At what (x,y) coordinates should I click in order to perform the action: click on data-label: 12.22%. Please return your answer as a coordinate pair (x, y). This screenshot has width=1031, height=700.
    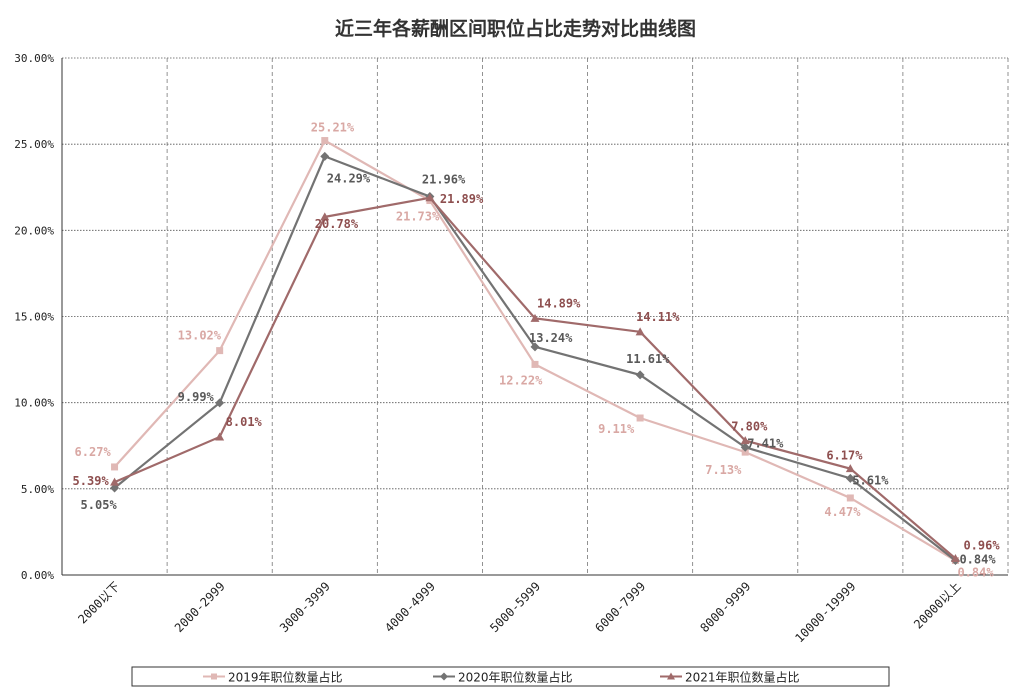
    Looking at the image, I should click on (521, 380).